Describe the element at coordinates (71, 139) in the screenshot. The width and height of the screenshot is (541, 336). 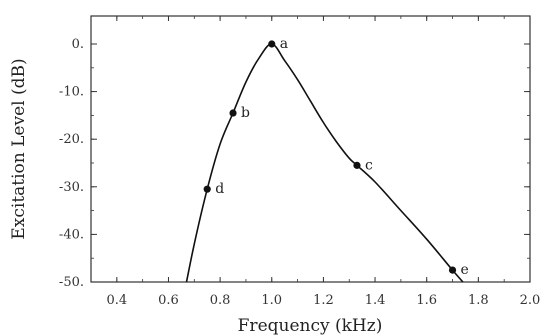
I see `y-tick-label: -20.` at that location.